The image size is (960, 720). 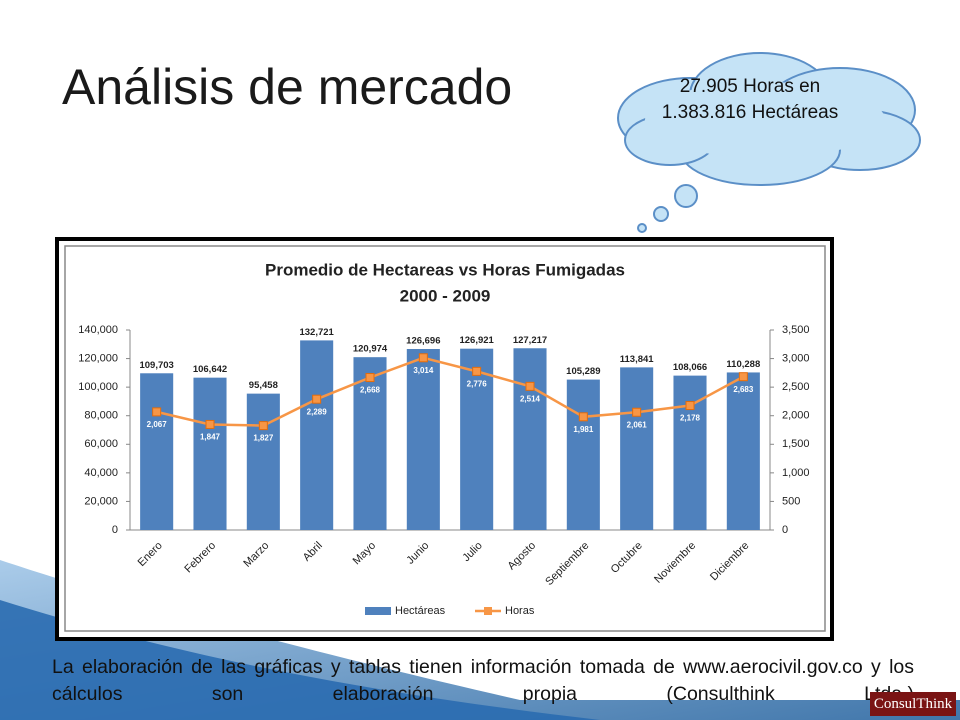 I want to click on chart-subtitle: 2000 - 2009, so click(x=445, y=295).